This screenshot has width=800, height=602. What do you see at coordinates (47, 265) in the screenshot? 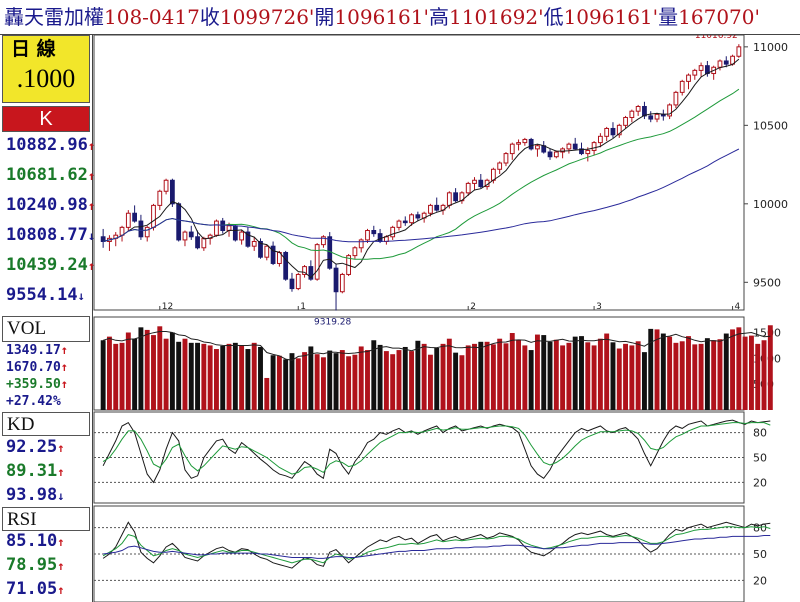
I see `k-value-text: 10439.24` at bounding box center [47, 265].